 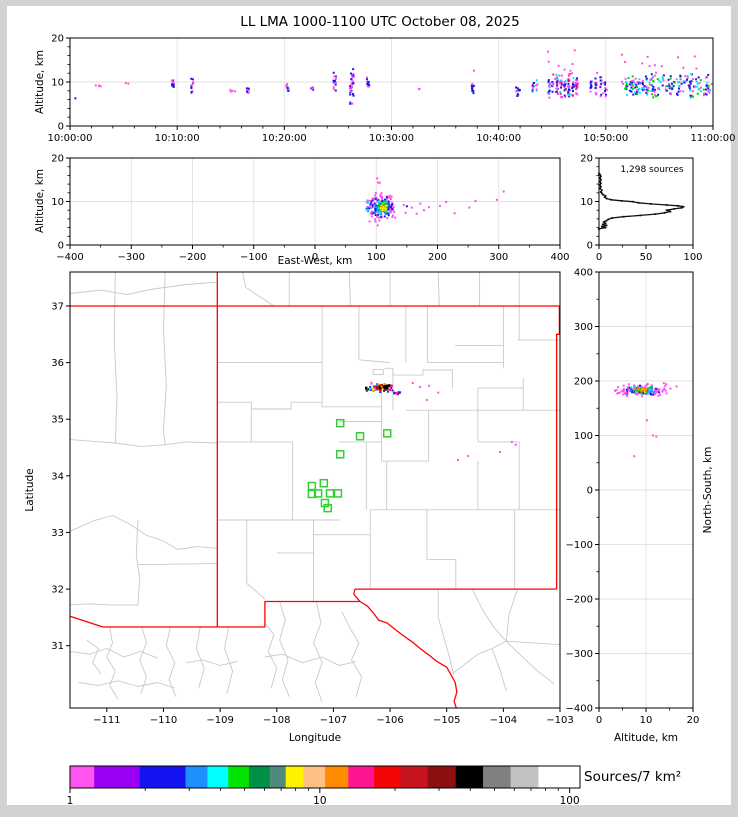 I want to click on y-axis-label-map: Latitude, so click(x=30, y=490).